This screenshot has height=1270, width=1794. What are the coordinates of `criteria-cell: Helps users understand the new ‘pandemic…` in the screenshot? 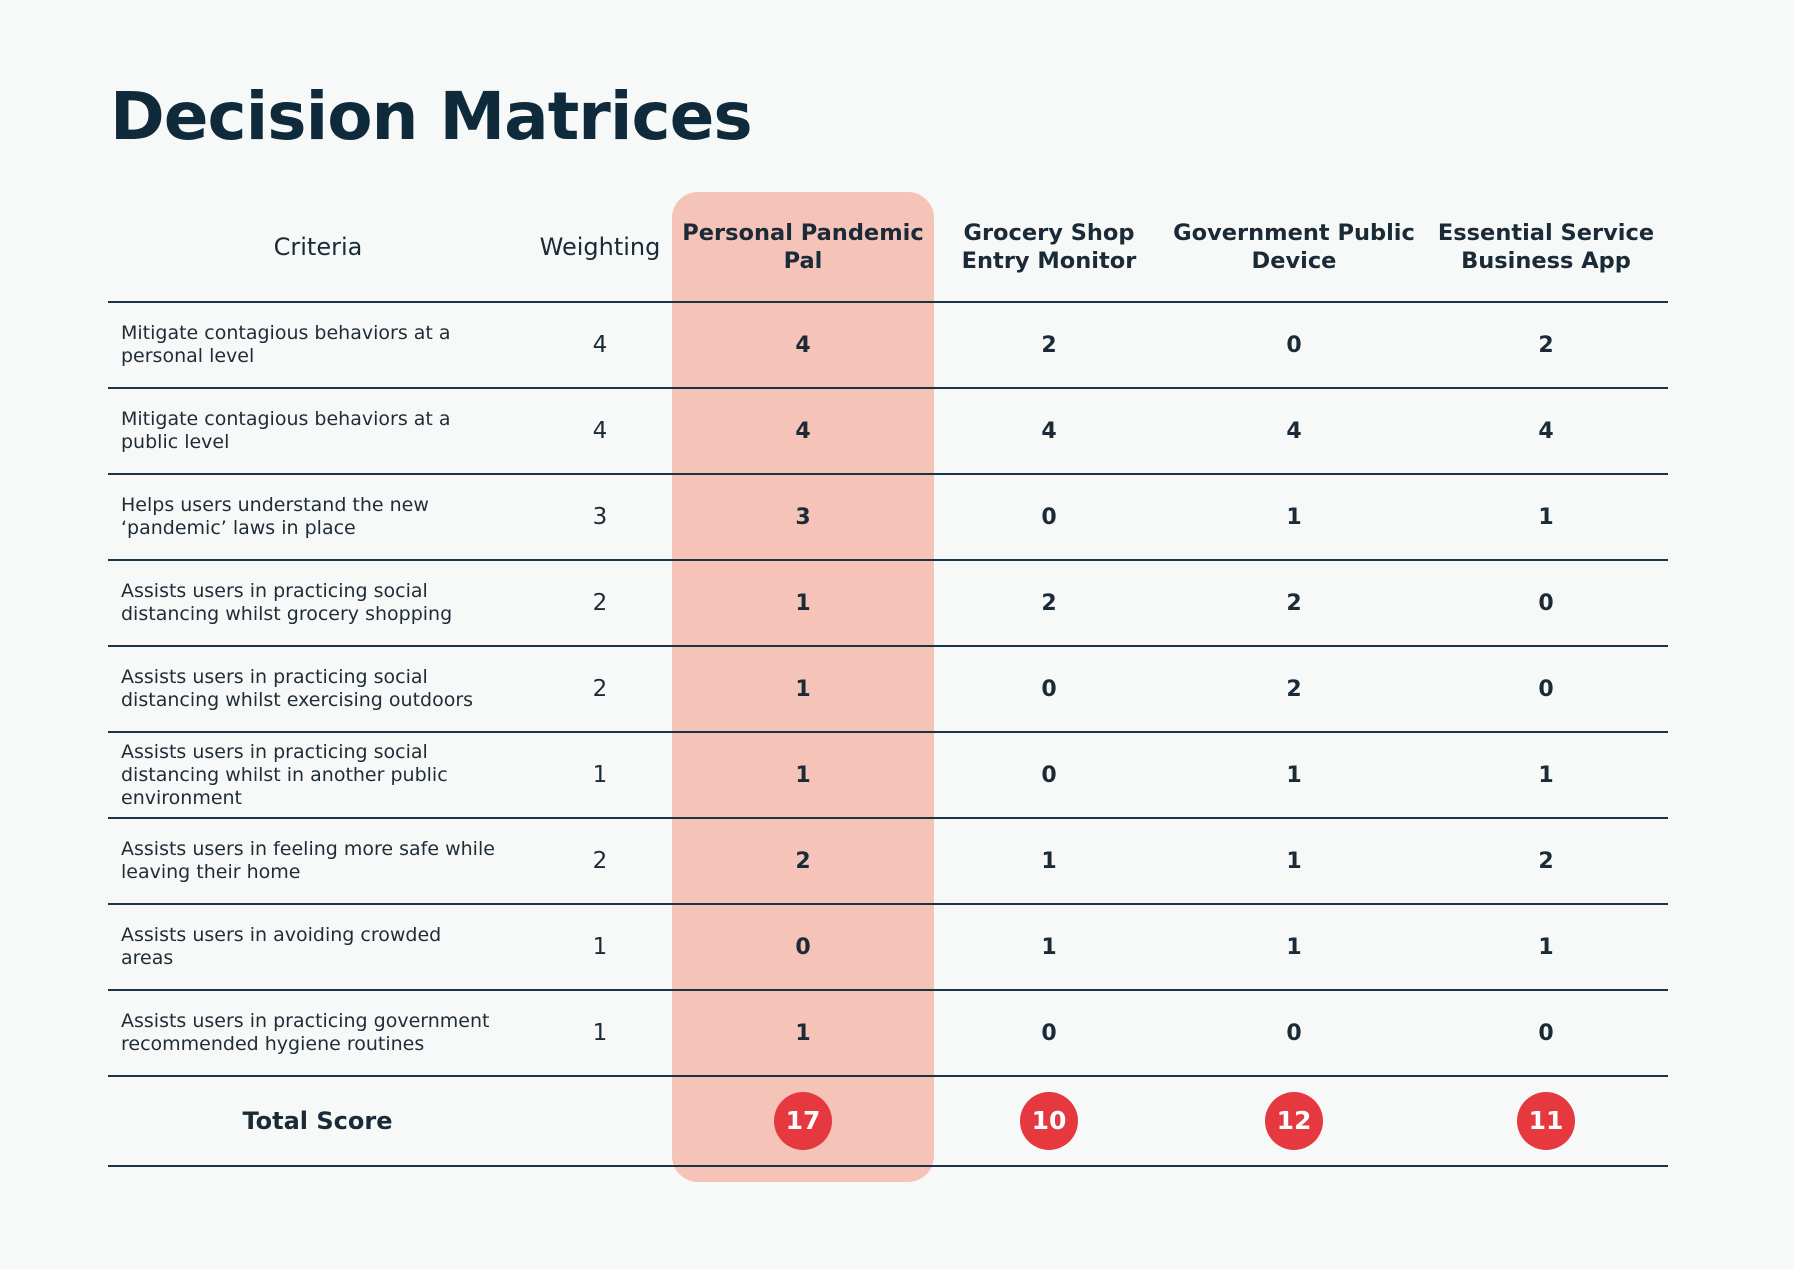 It's located at (318, 517).